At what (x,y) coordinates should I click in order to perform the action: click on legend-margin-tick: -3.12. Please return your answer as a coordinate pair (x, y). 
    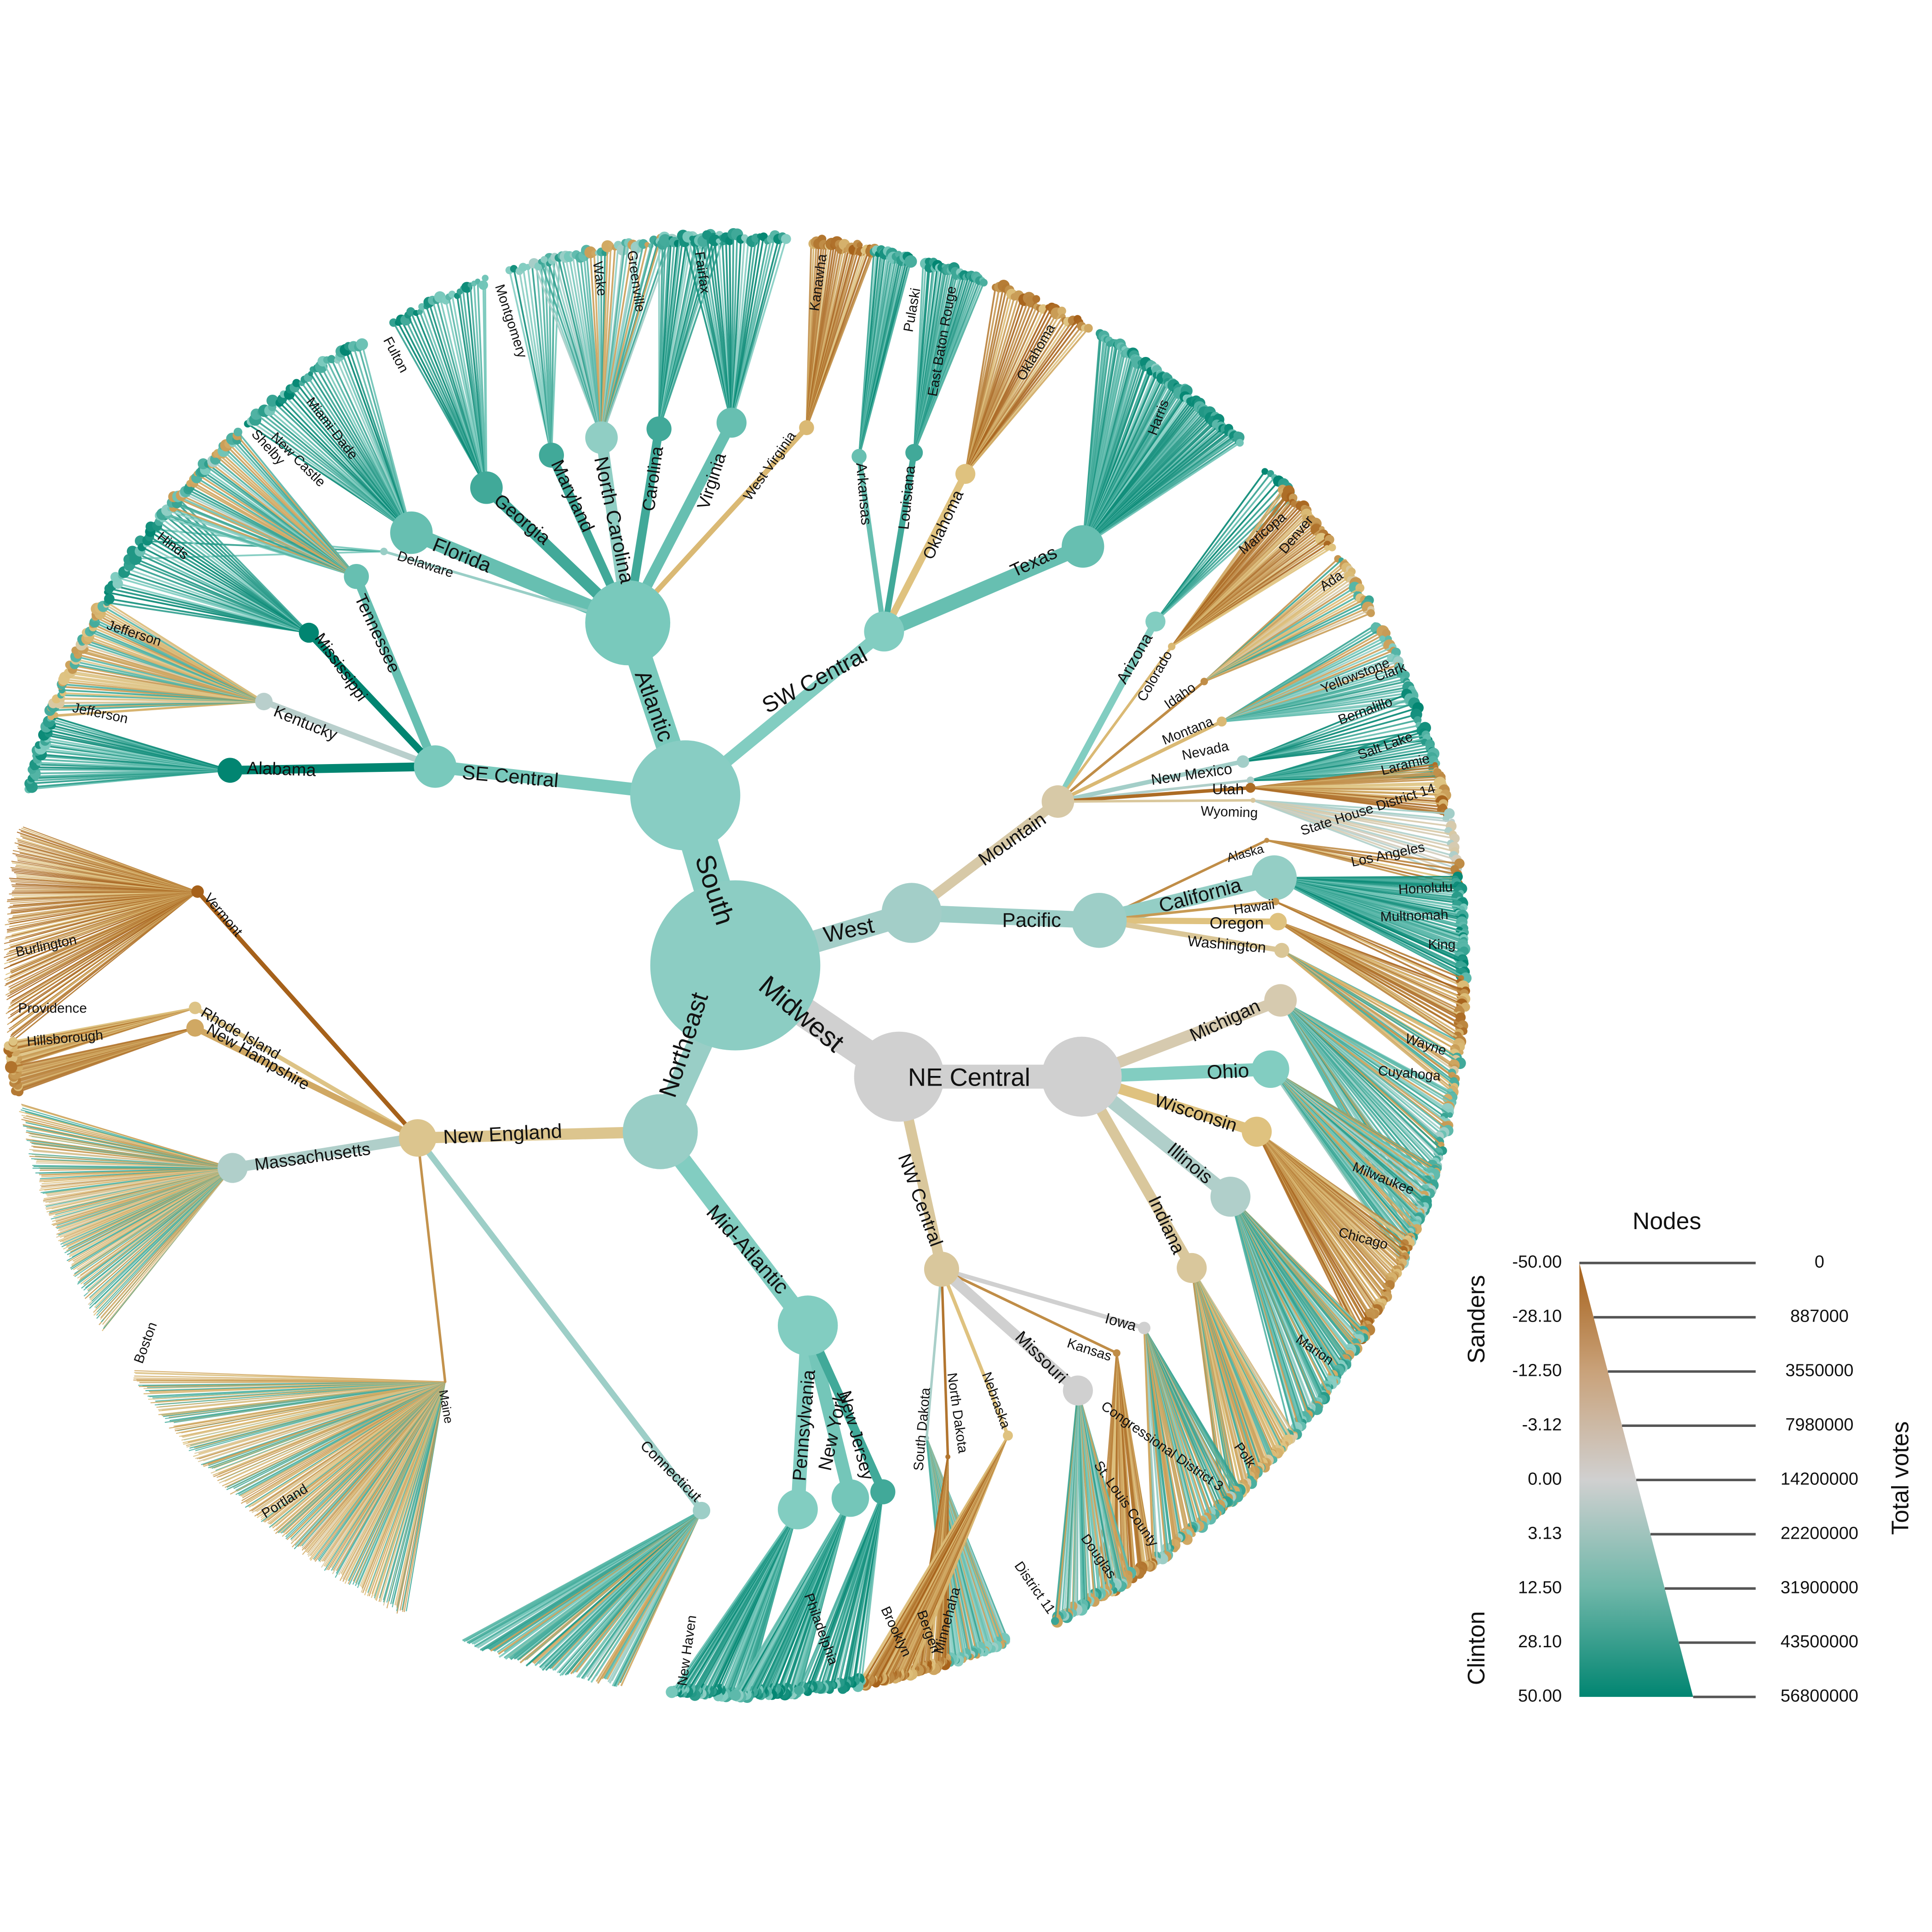
    Looking at the image, I should click on (1542, 1424).